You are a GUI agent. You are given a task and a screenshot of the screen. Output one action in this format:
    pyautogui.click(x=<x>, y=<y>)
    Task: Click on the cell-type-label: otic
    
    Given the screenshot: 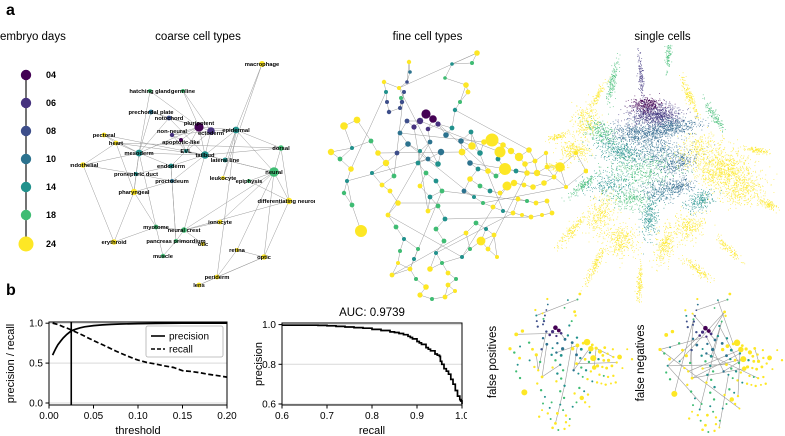 What is the action you would take?
    pyautogui.click(x=203, y=245)
    